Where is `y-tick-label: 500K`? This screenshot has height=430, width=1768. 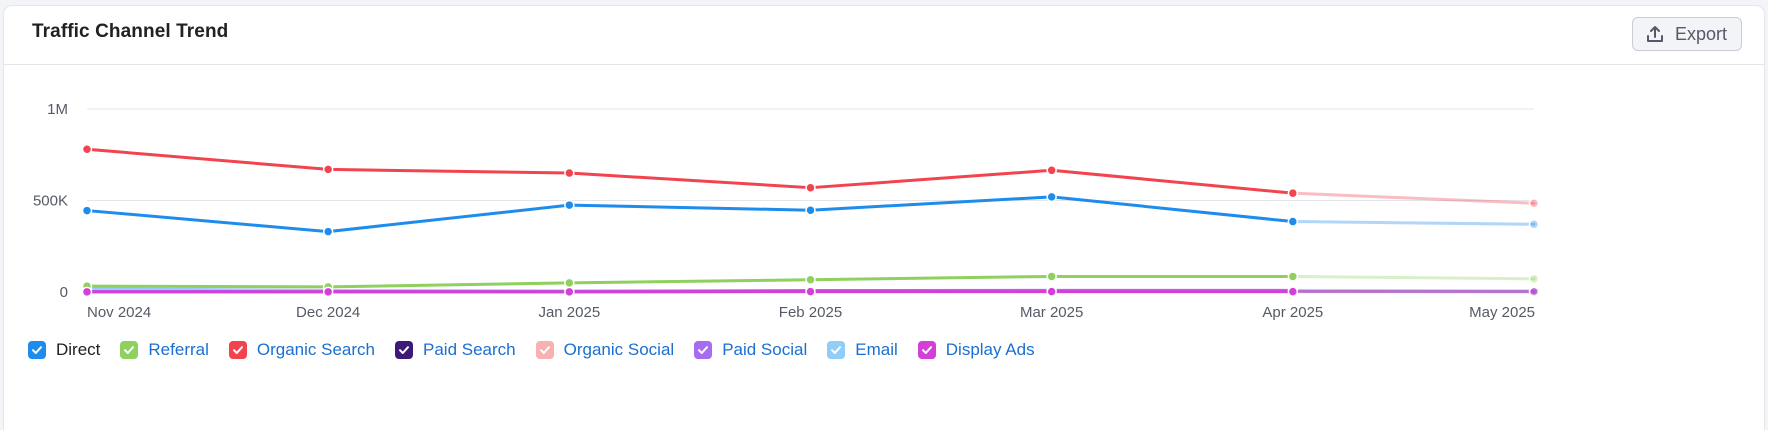
y-tick-label: 500K is located at coordinates (50, 201).